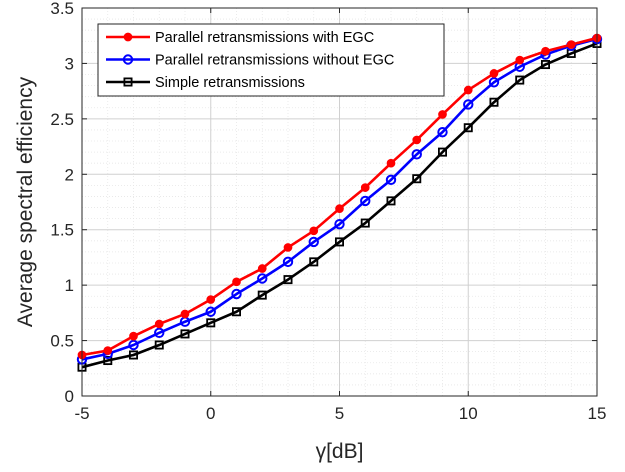  Describe the element at coordinates (340, 451) in the screenshot. I see `x-axis-label: γ[dB]` at that location.